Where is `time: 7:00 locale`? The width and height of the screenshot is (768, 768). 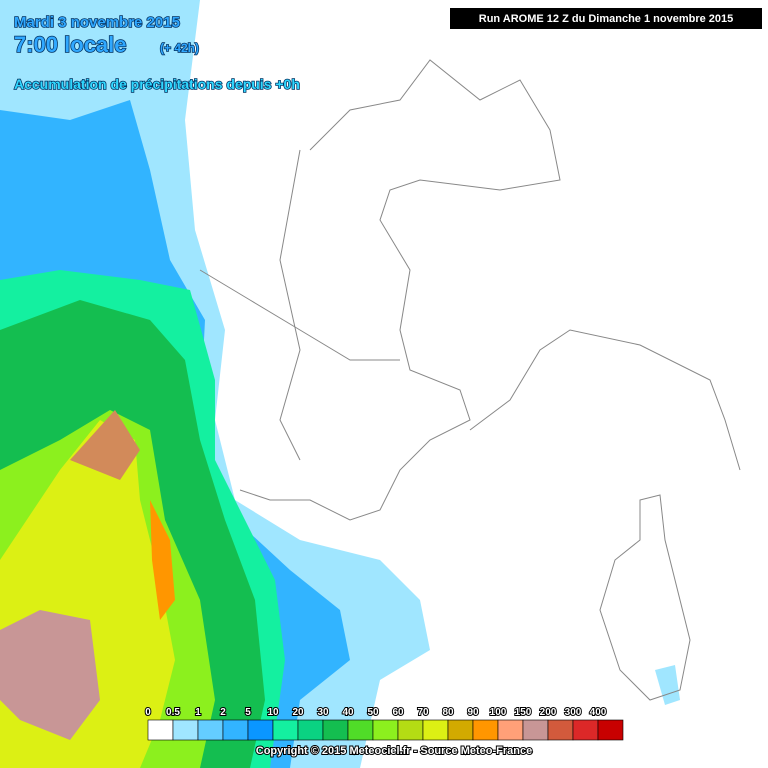
time: 7:00 locale is located at coordinates (70, 44).